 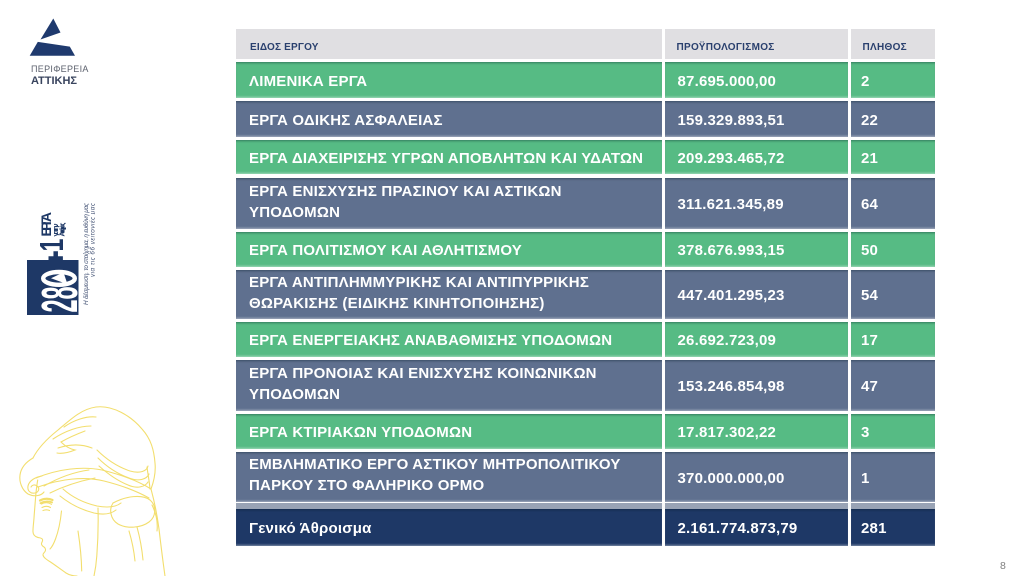 What do you see at coordinates (46, 224) in the screenshot?
I see `svg-text: ΕΡΓΑ` at bounding box center [46, 224].